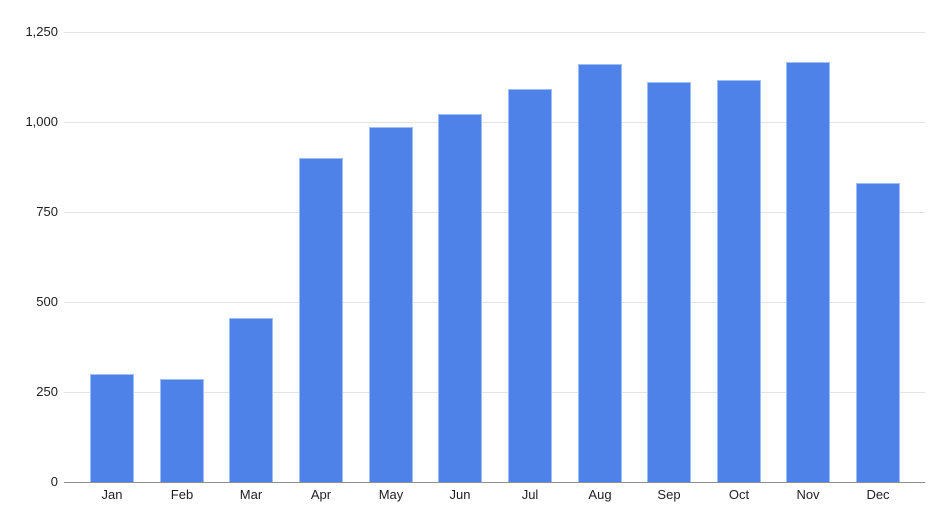  Describe the element at coordinates (47, 391) in the screenshot. I see `y-axis-tick-label: 250` at that location.